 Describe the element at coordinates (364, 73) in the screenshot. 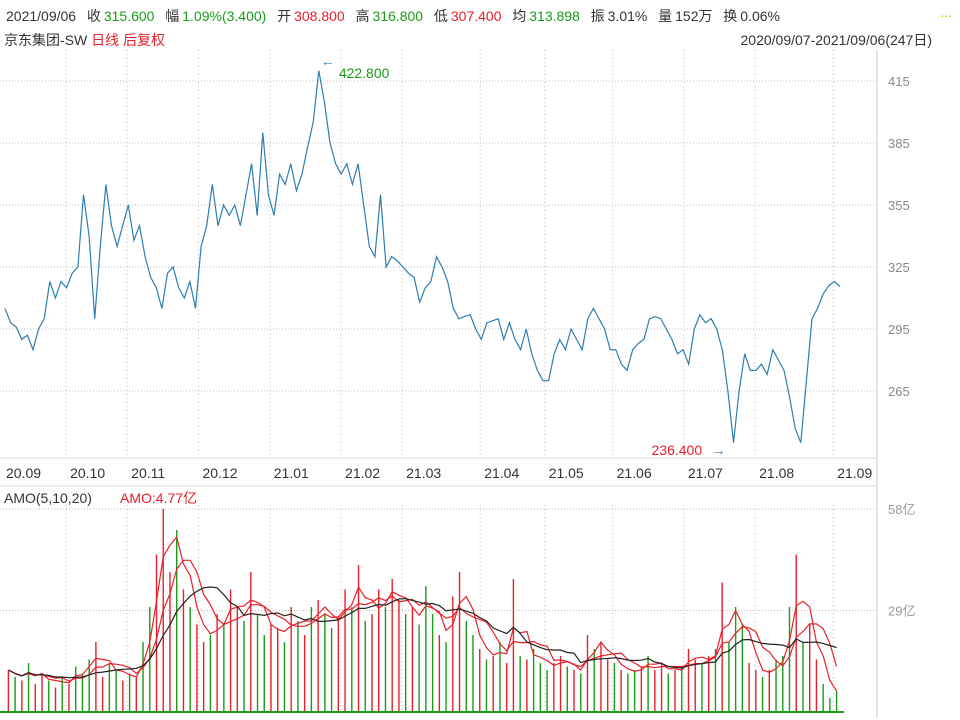

I see `max-price-label: 422.800` at that location.